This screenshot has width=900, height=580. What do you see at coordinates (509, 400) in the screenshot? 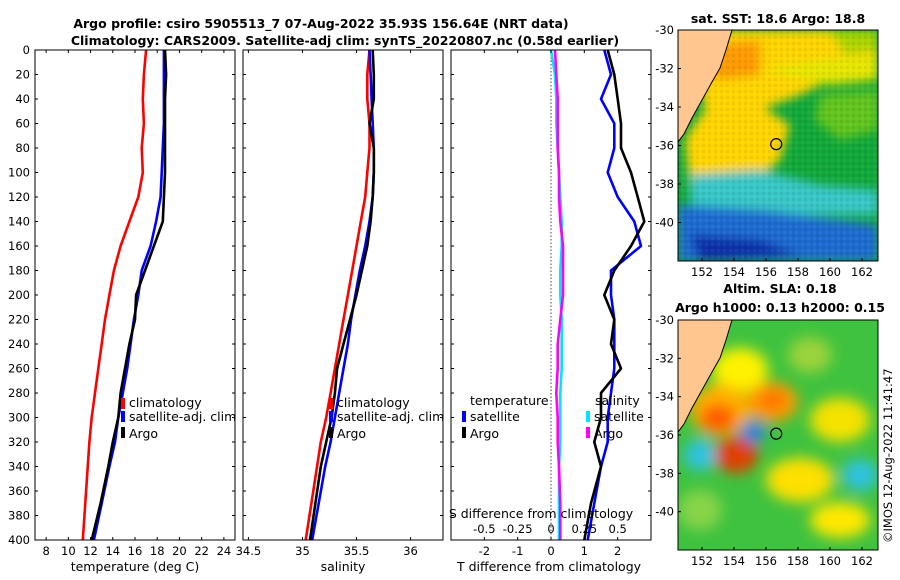
I see `legend-header-temperature: temperature` at bounding box center [509, 400].